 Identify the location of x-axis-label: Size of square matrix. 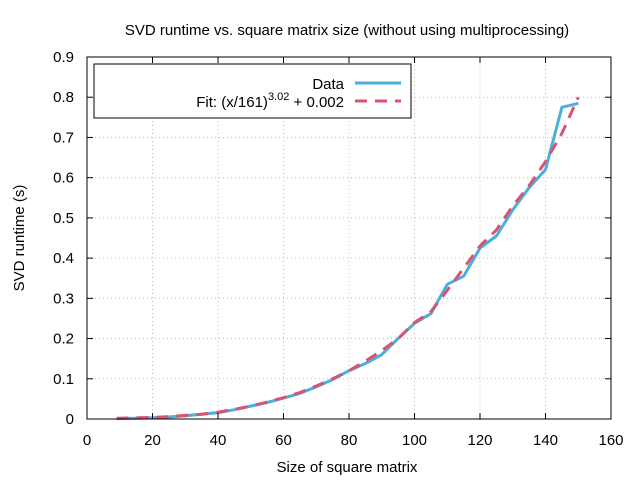
(347, 467).